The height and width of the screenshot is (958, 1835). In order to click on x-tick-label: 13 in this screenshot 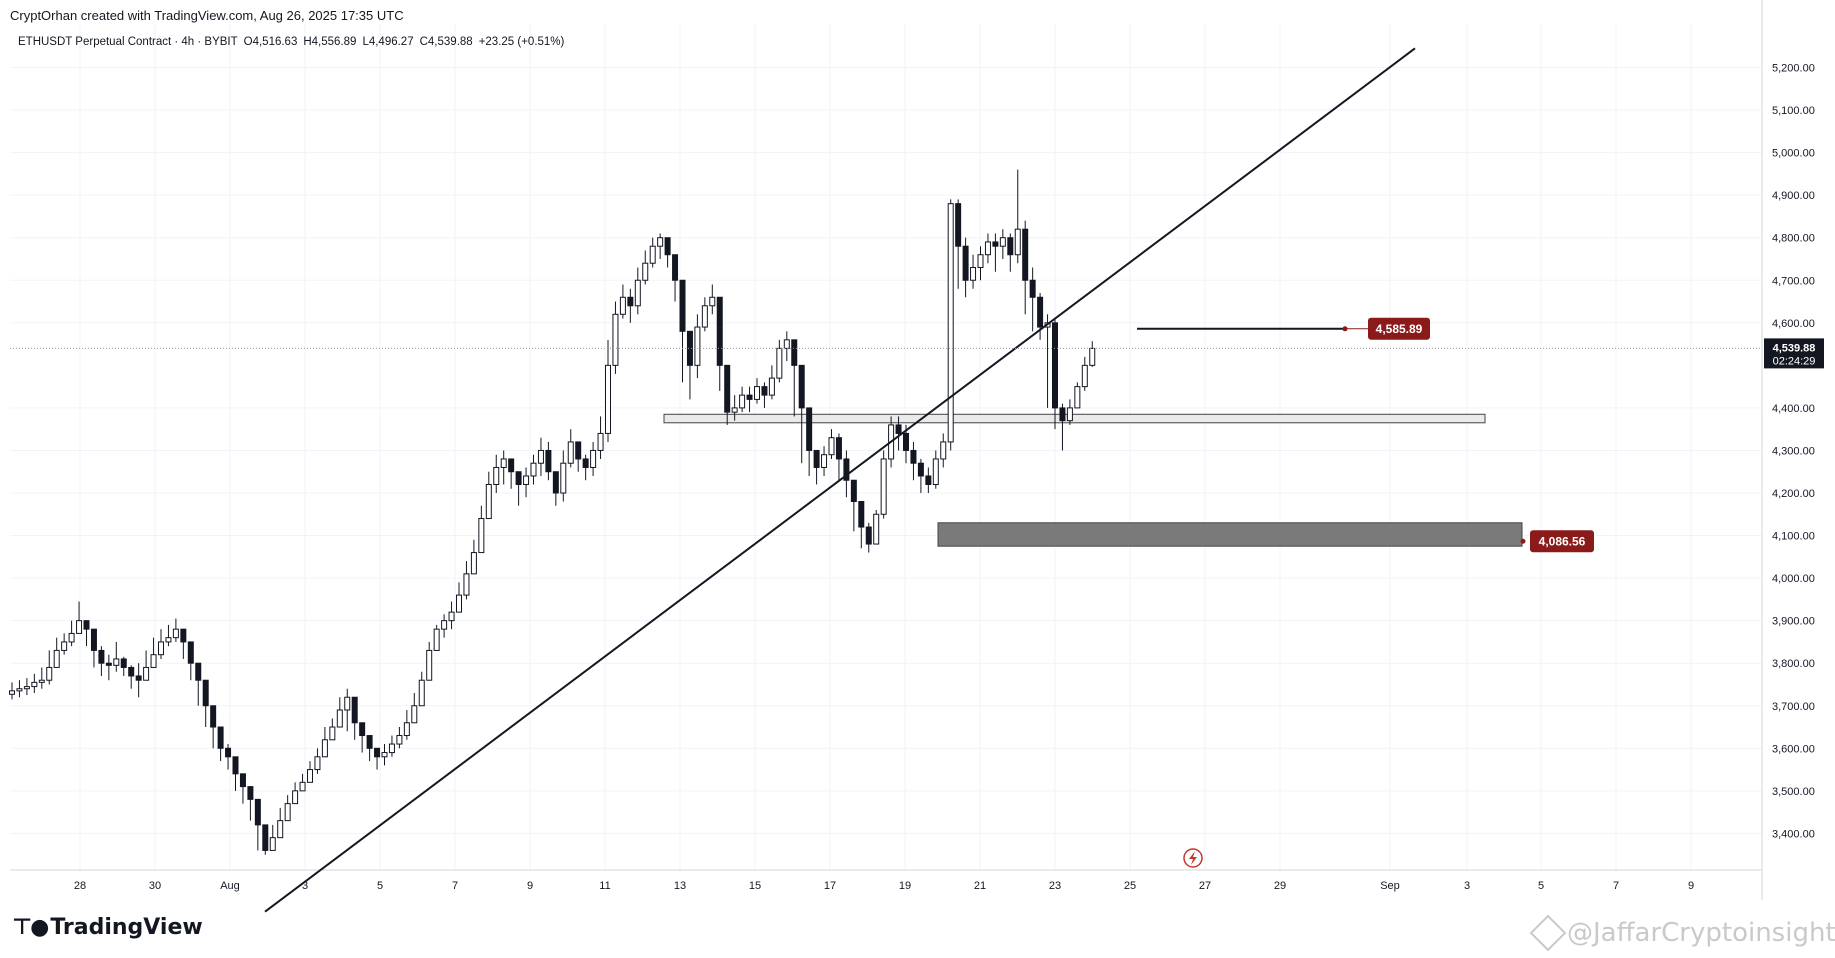, I will do `click(680, 886)`.